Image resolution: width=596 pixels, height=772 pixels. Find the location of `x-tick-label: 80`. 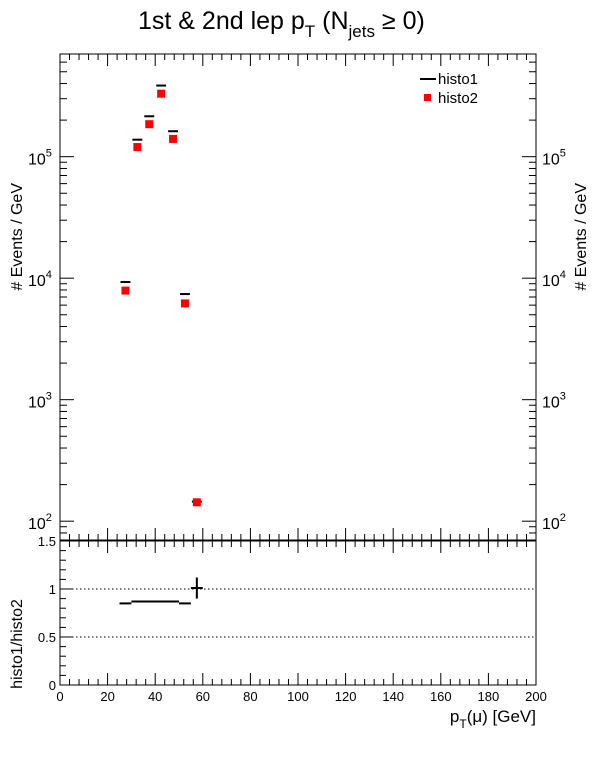

x-tick-label: 80 is located at coordinates (250, 696).